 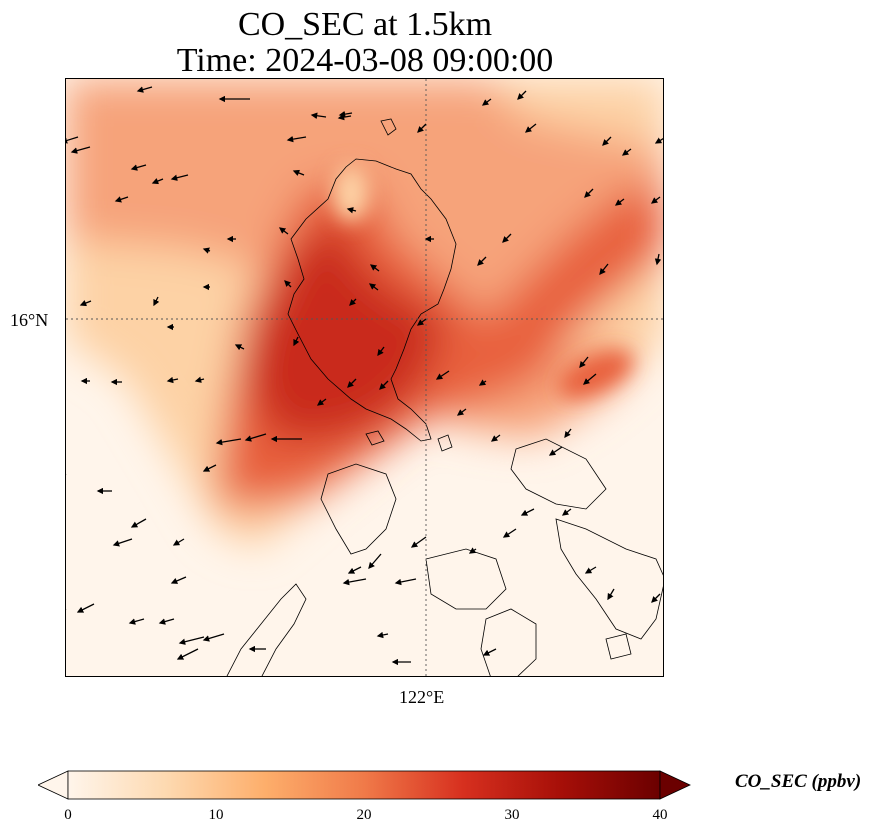 I want to click on colorbar-extend-high, so click(x=675, y=785).